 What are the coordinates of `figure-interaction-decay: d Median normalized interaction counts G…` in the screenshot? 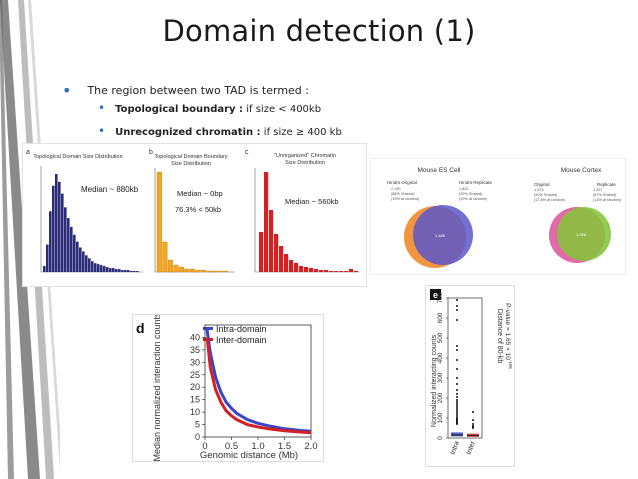 It's located at (228, 387).